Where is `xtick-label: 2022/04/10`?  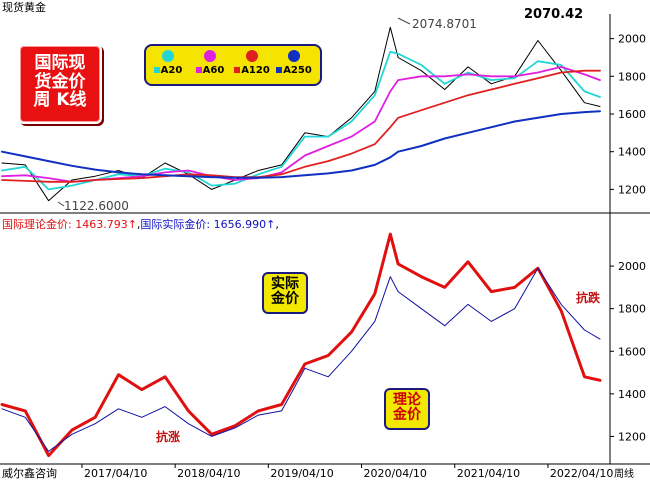
xtick-label: 2022/04/10 is located at coordinates (581, 473).